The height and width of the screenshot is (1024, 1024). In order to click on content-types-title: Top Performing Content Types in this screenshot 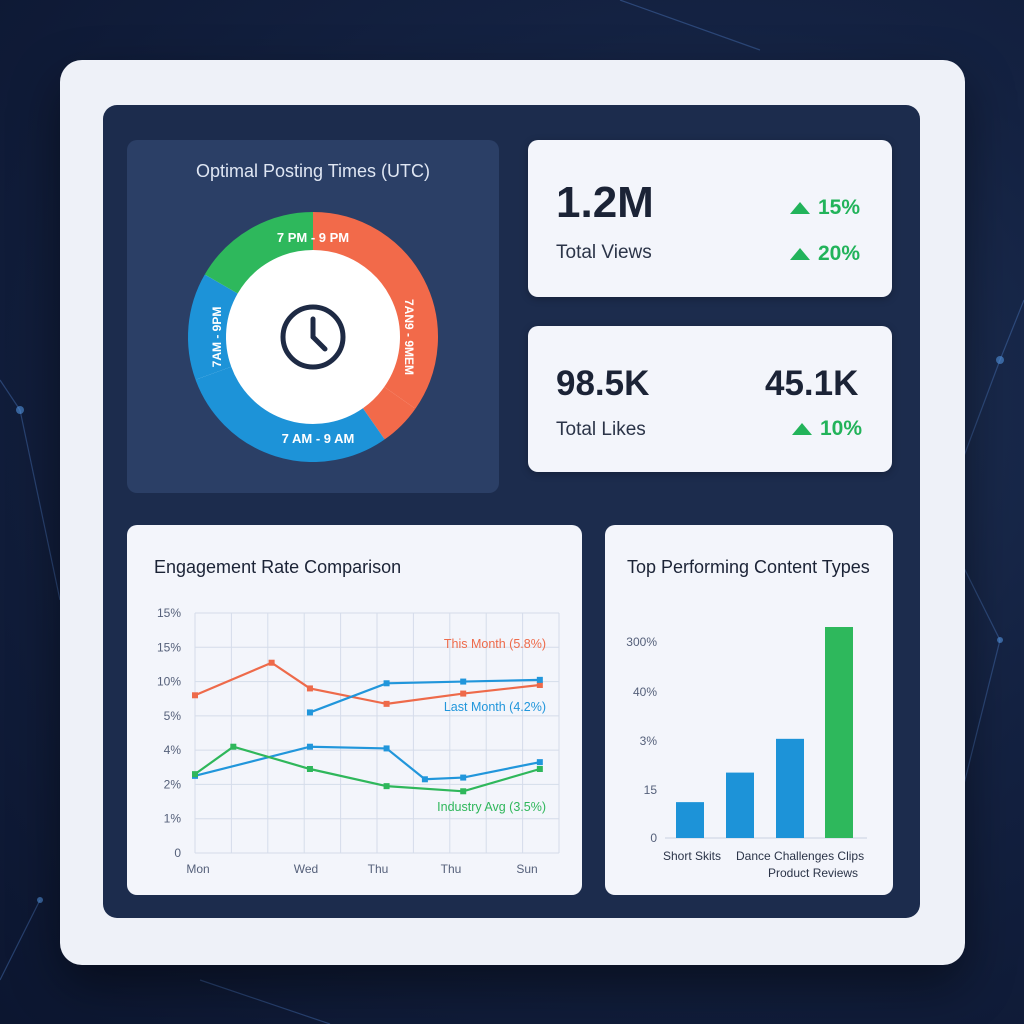, I will do `click(748, 567)`.